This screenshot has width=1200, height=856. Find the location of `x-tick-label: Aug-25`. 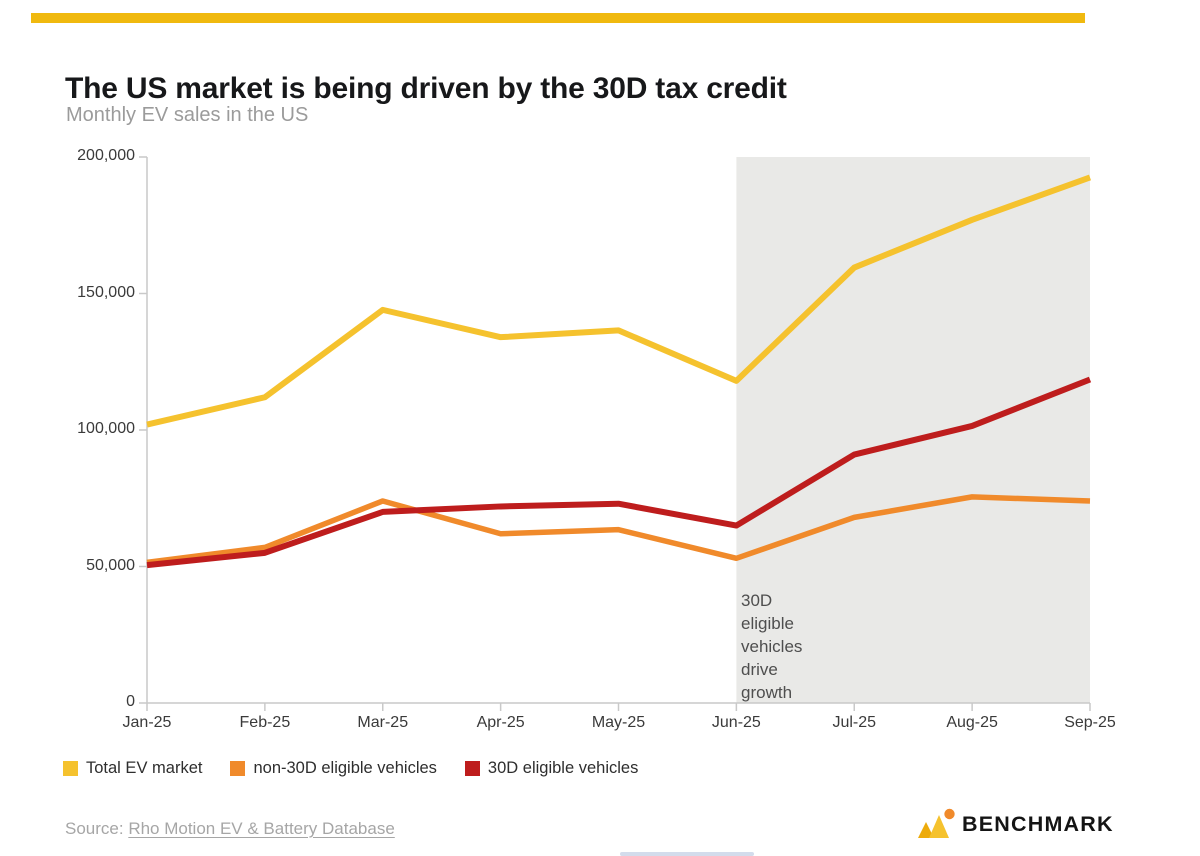

x-tick-label: Aug-25 is located at coordinates (972, 722).